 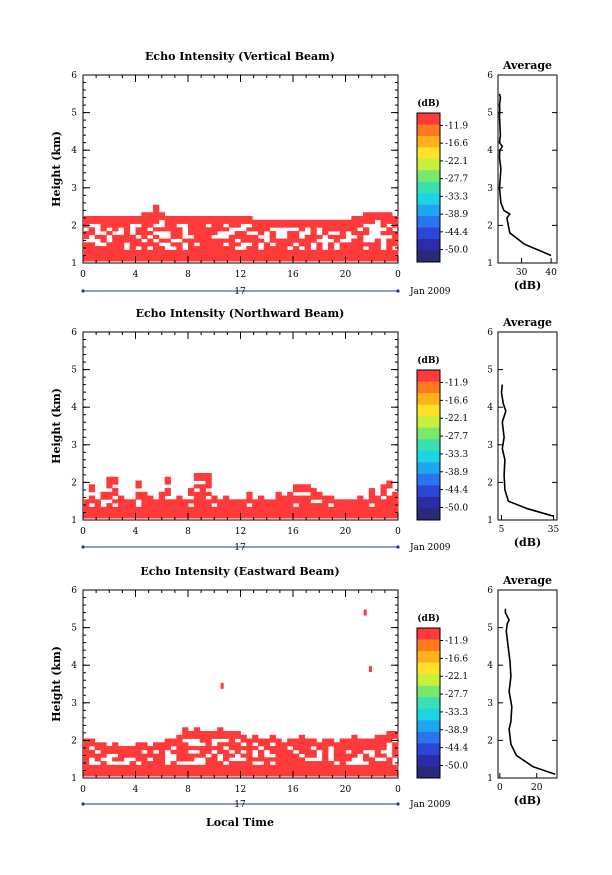 What do you see at coordinates (241, 496) in the screenshot?
I see `echo-cells` at bounding box center [241, 496].